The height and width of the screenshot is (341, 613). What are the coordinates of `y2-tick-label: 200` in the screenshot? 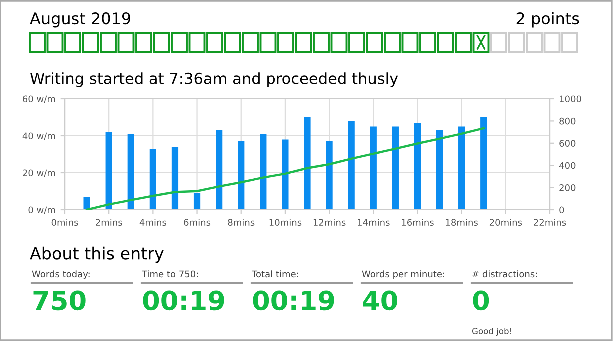 It's located at (568, 188).